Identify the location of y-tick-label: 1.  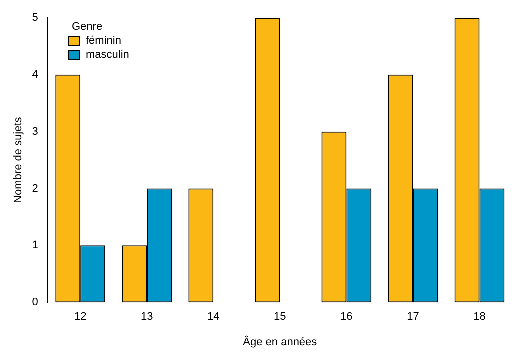
(35, 246).